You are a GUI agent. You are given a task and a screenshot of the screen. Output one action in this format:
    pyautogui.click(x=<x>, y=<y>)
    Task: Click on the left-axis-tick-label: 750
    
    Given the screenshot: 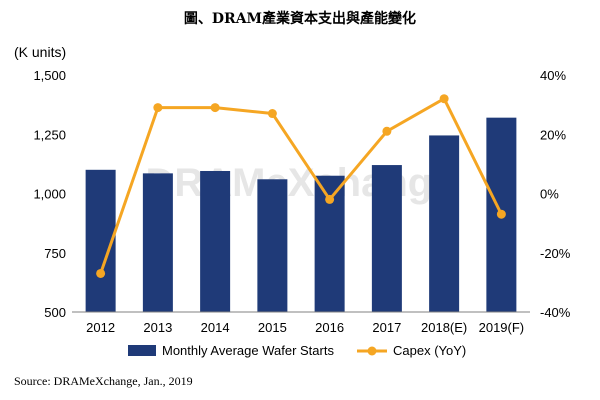 What is the action you would take?
    pyautogui.click(x=55, y=253)
    